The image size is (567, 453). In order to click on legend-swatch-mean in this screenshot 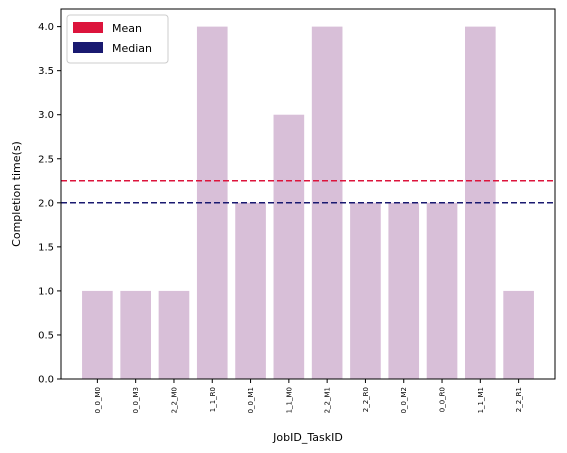, I will do `click(88, 27)`.